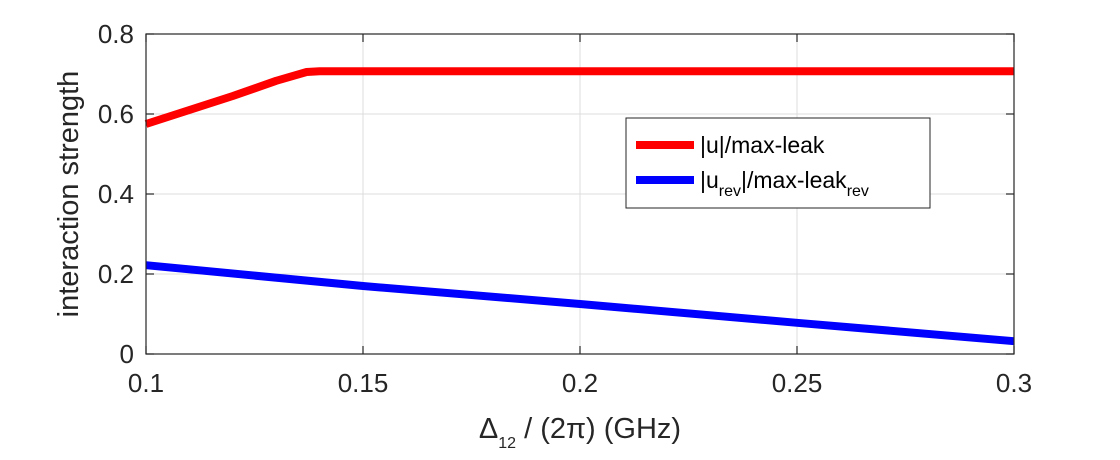 This screenshot has height=460, width=1120. I want to click on x-tick-label: 0.25, so click(797, 383).